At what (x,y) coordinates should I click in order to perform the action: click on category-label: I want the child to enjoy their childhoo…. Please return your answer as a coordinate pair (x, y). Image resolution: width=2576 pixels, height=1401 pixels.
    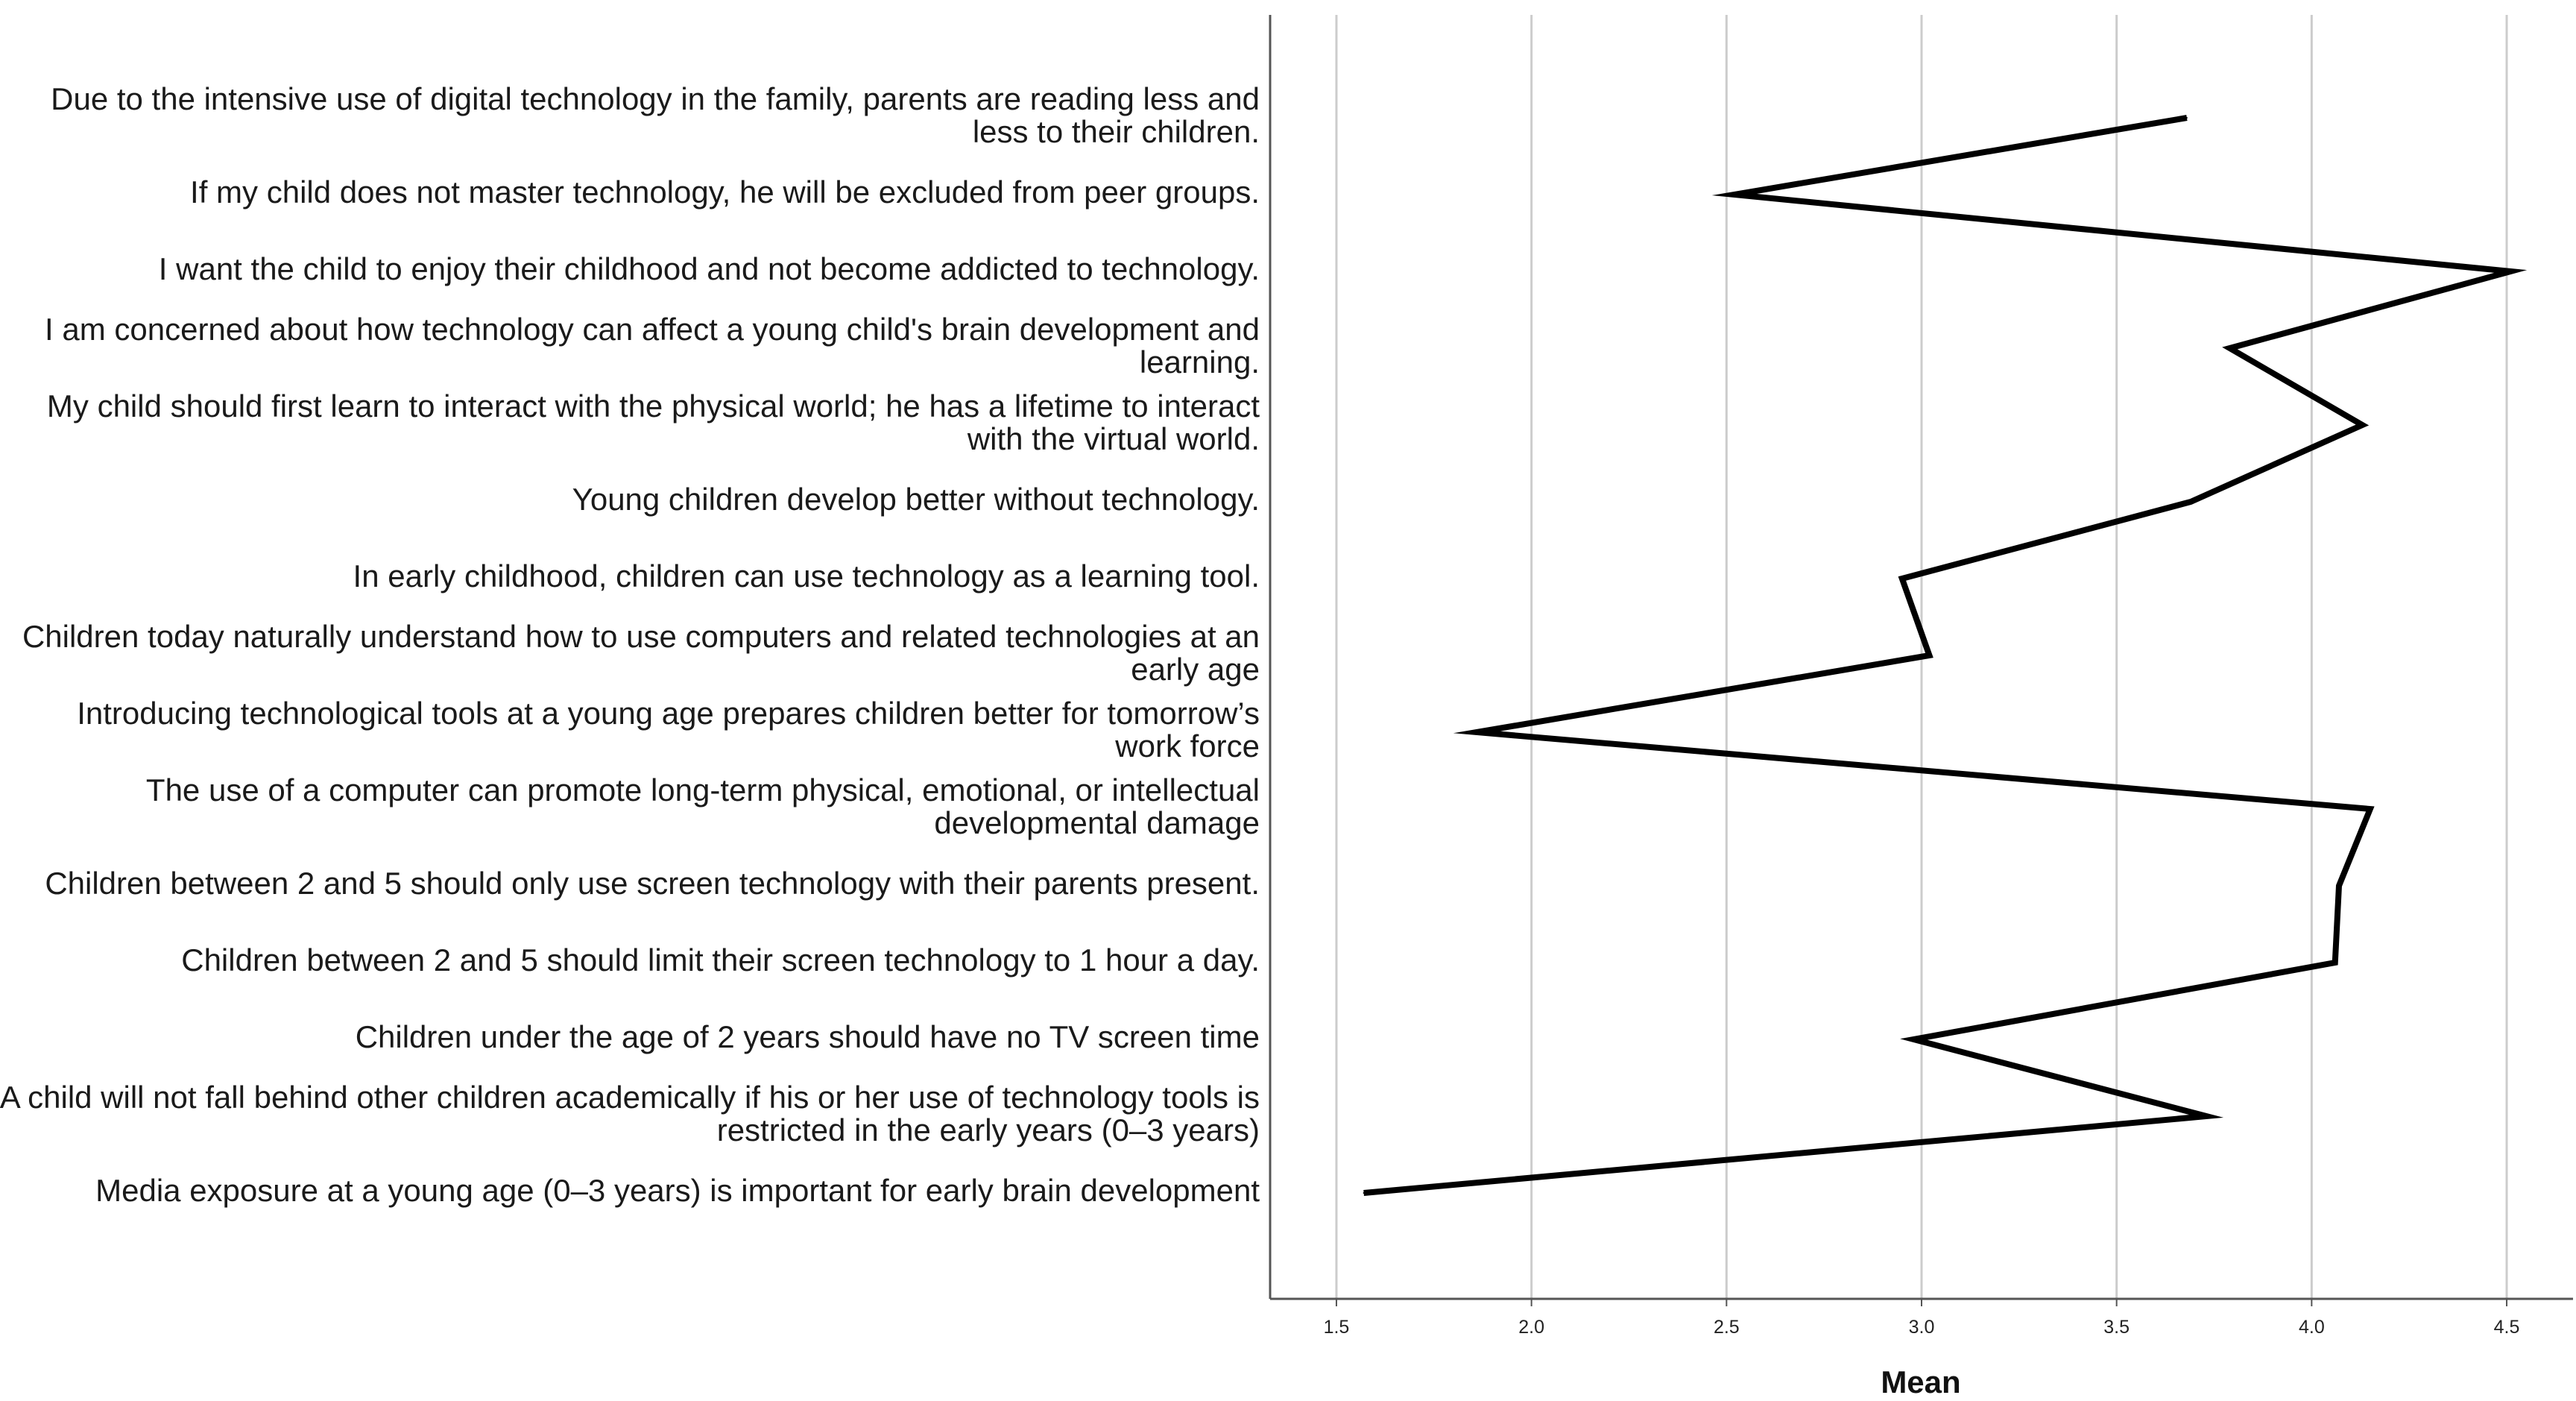
    Looking at the image, I should click on (709, 268).